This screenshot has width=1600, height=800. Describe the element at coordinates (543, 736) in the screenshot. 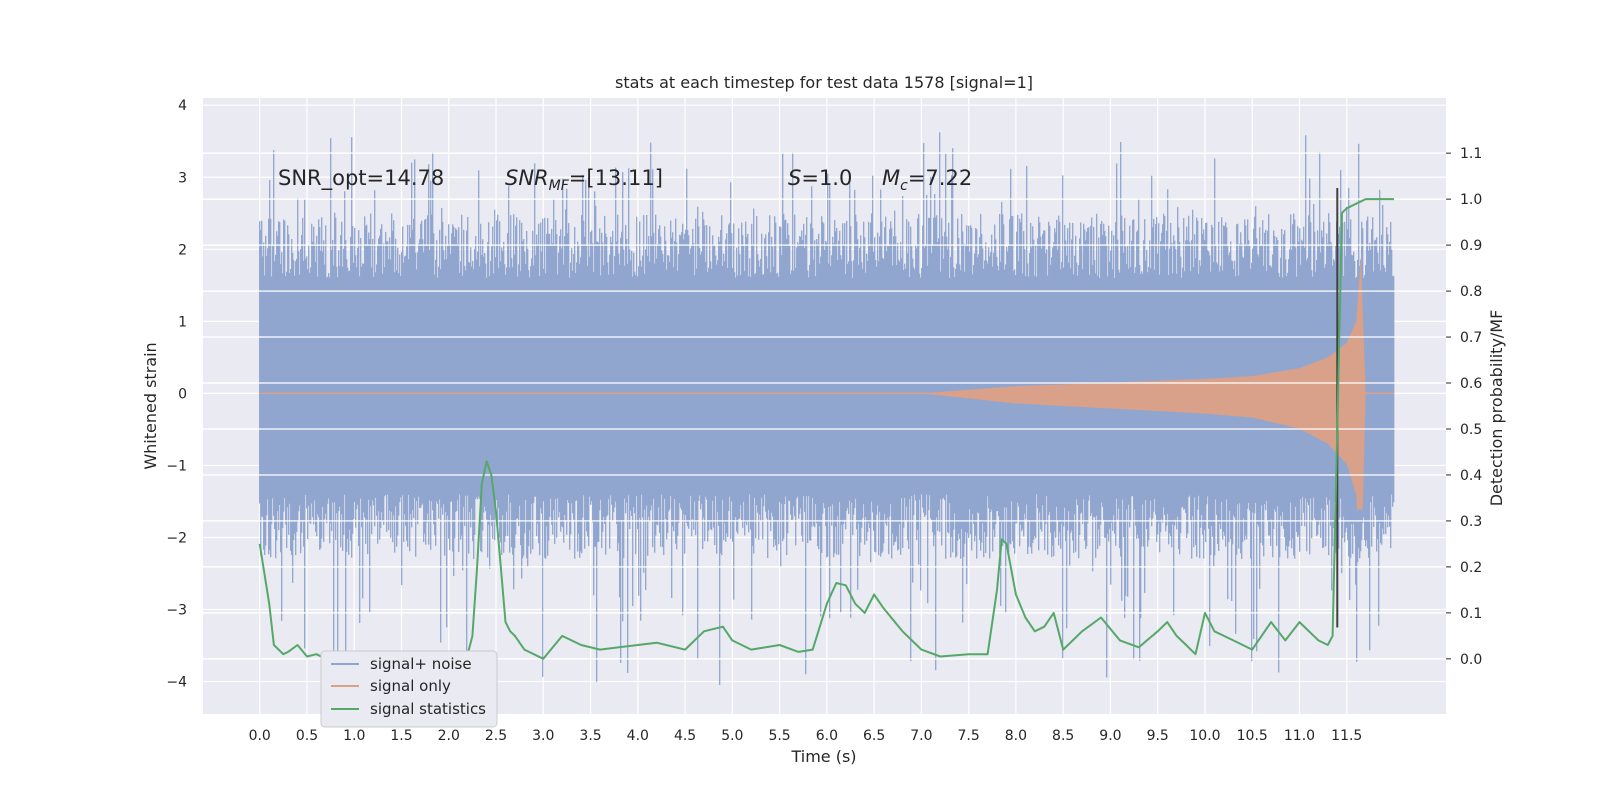

I see `x-tick-label: 3.0` at that location.